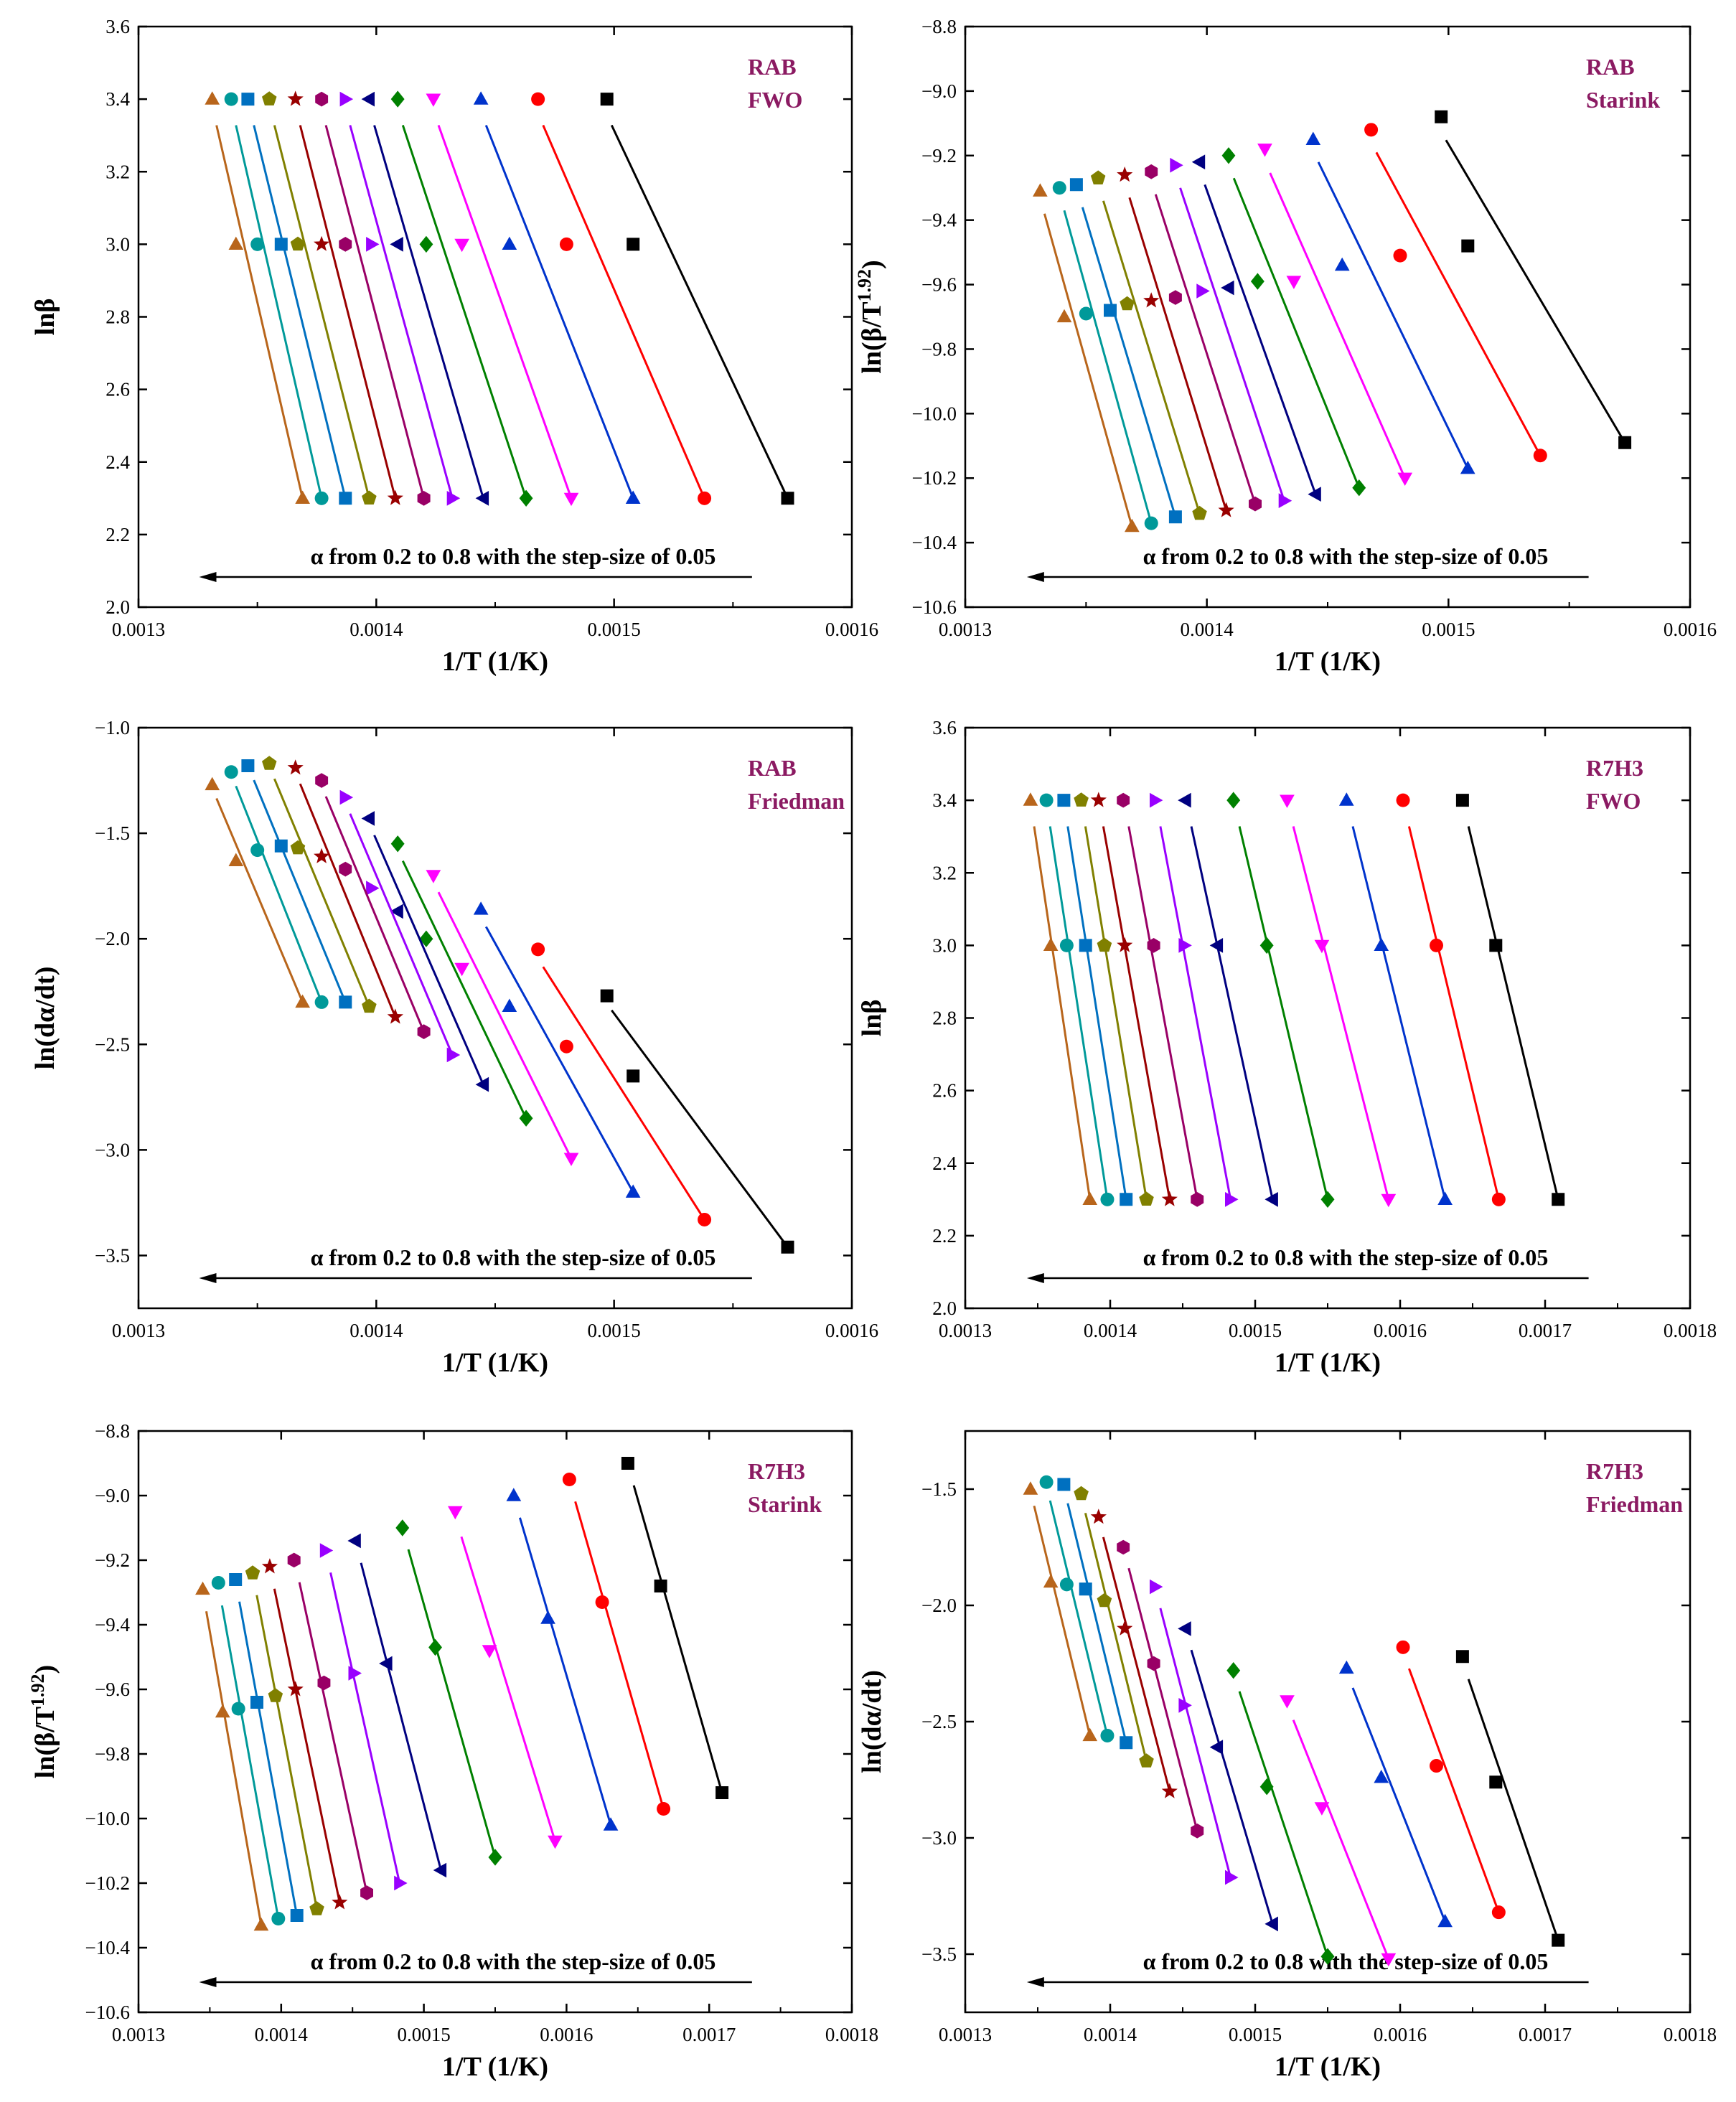 This screenshot has width=1736, height=2102. What do you see at coordinates (965, 629) in the screenshot?
I see `x-tick-label: 0.0013` at bounding box center [965, 629].